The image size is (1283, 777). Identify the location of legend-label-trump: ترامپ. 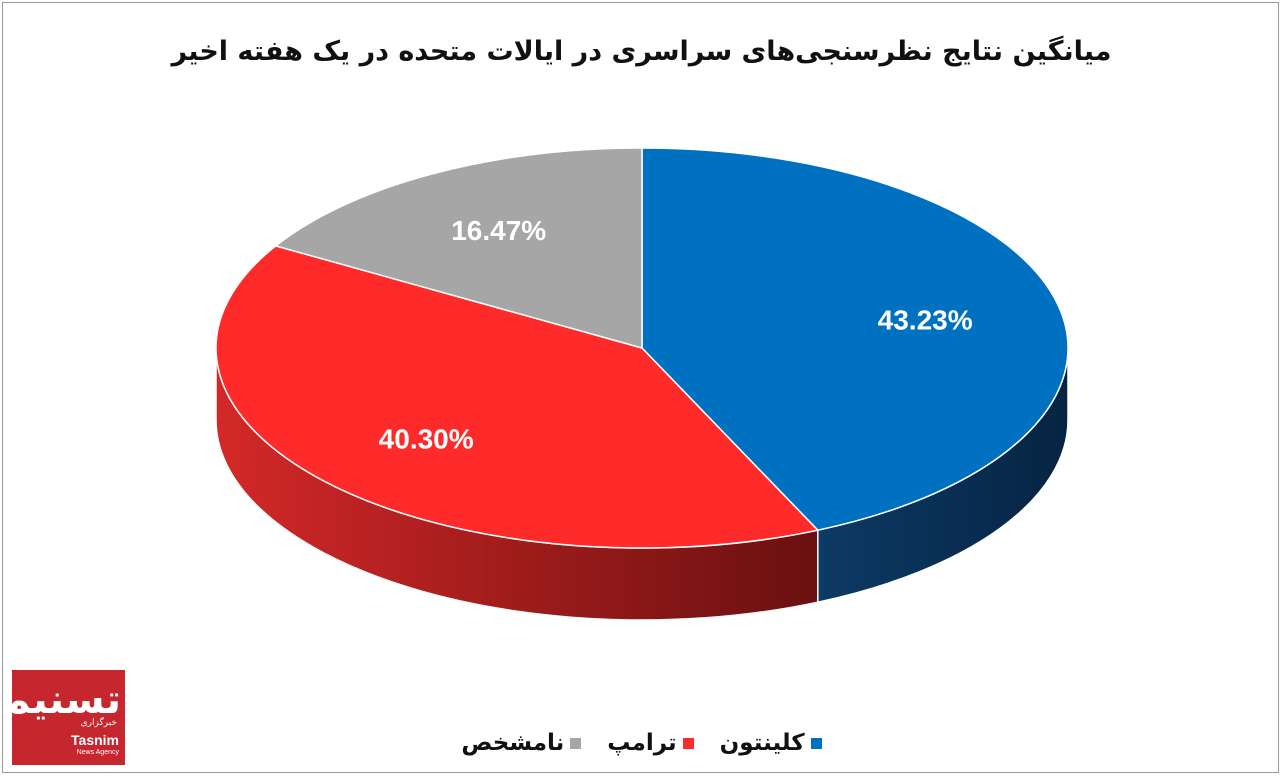
(642, 743).